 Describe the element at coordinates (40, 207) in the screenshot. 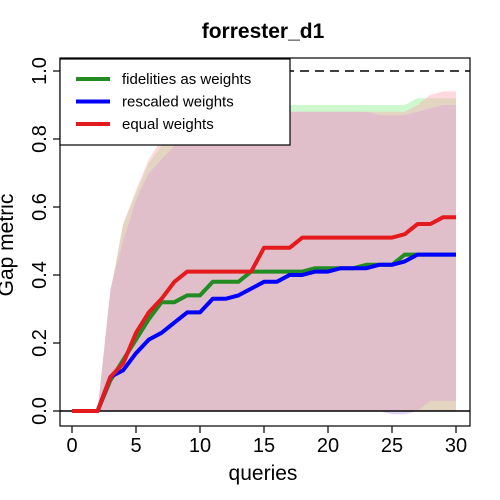

I see `y-tick-label-3: 0.6` at that location.